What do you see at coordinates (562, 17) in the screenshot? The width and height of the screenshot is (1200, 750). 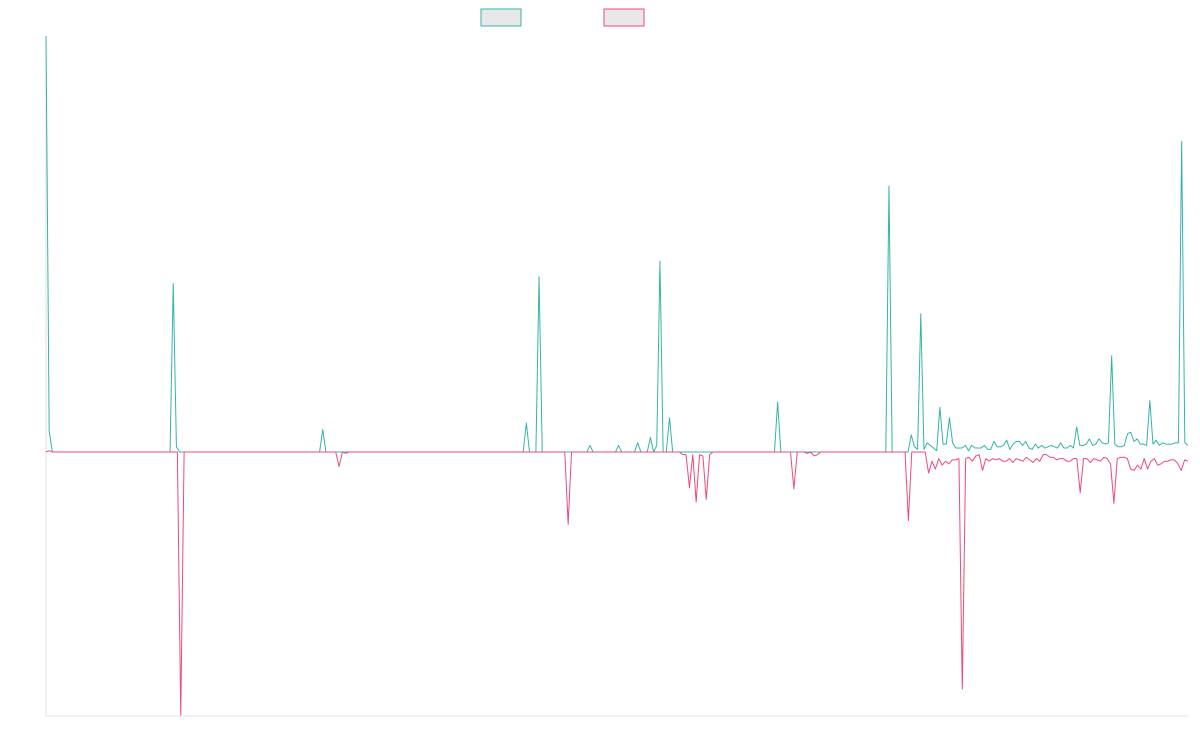 I see `legend` at bounding box center [562, 17].